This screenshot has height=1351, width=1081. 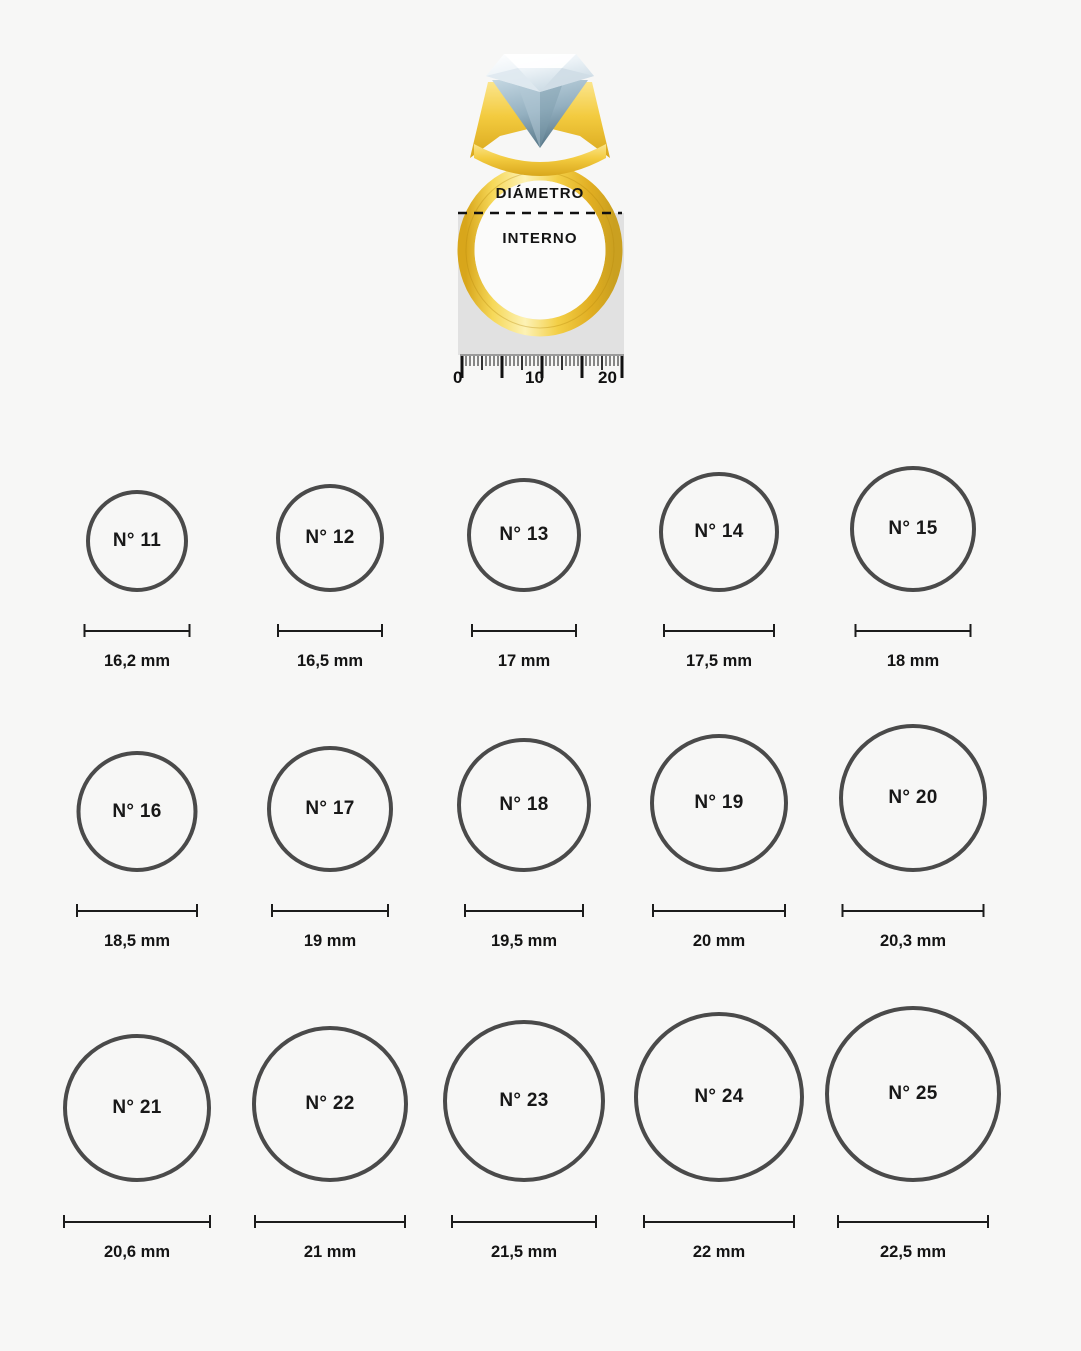 I want to click on ring-size-number: N° 11, so click(x=137, y=540).